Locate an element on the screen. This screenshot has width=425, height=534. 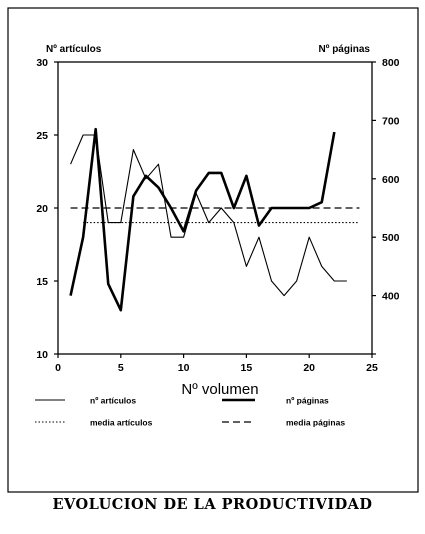
left-axis-title: Nº artículos is located at coordinates (74, 49).